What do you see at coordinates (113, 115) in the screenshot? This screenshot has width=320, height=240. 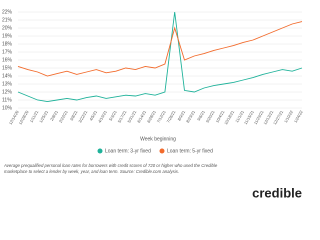 I see `x-tick-label: 5/3/21` at bounding box center [113, 115].